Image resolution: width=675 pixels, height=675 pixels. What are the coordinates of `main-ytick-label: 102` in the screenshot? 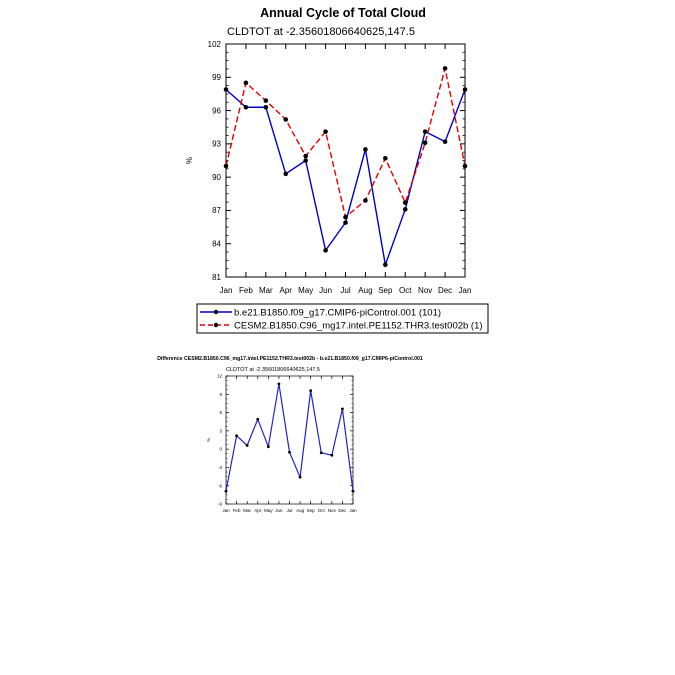 It's located at (215, 44).